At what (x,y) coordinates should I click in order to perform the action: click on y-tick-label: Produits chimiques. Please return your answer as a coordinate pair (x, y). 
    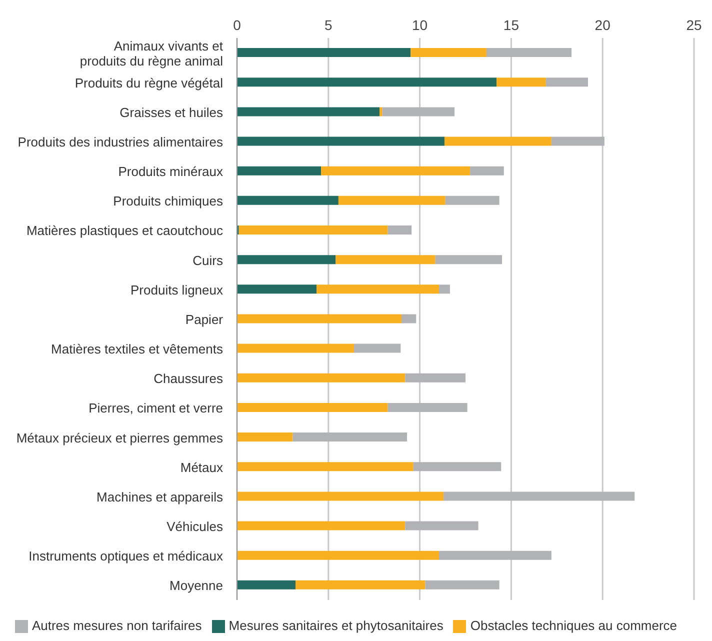
    Looking at the image, I should click on (168, 200).